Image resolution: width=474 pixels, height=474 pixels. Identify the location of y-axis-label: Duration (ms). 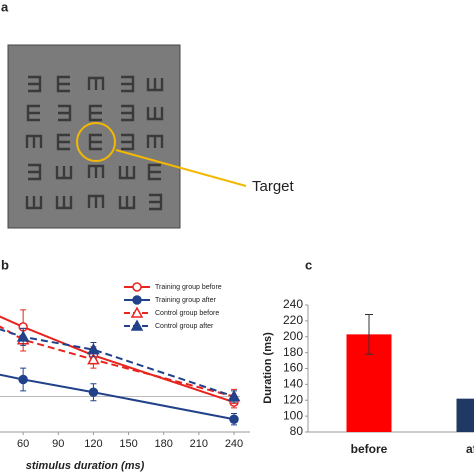
(268, 368).